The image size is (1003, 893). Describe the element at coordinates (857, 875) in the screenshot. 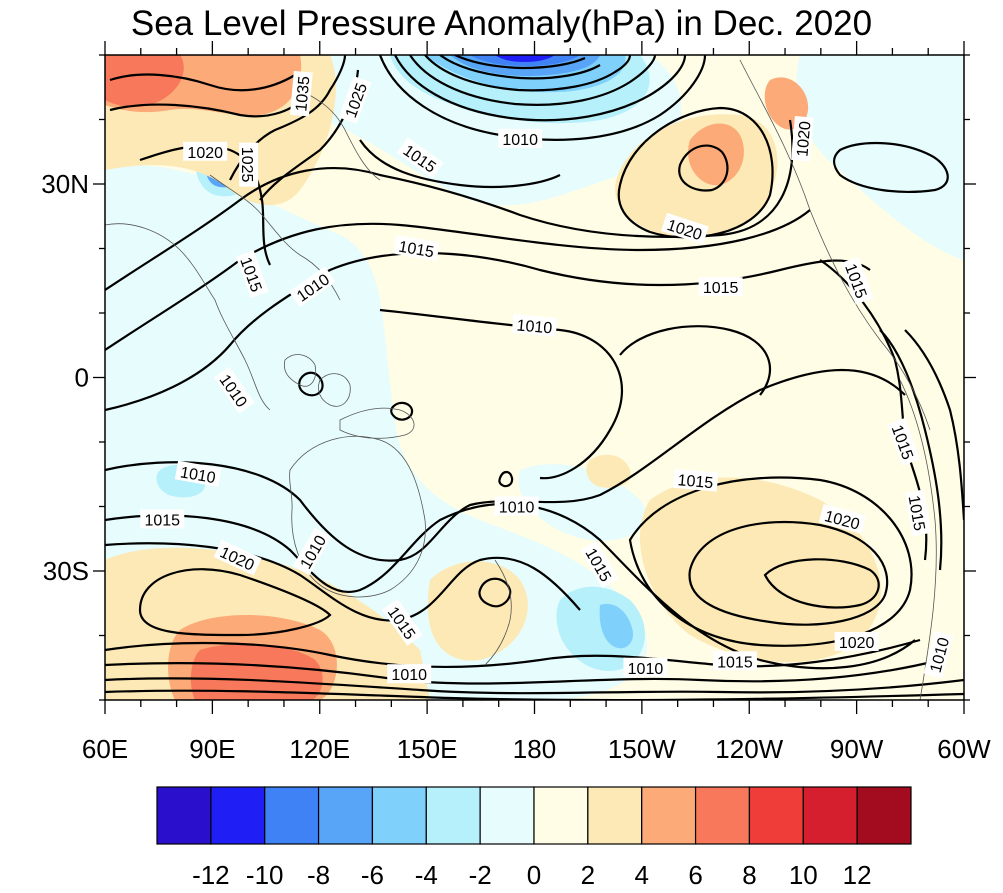

I see `colorbar-label: 12` at that location.